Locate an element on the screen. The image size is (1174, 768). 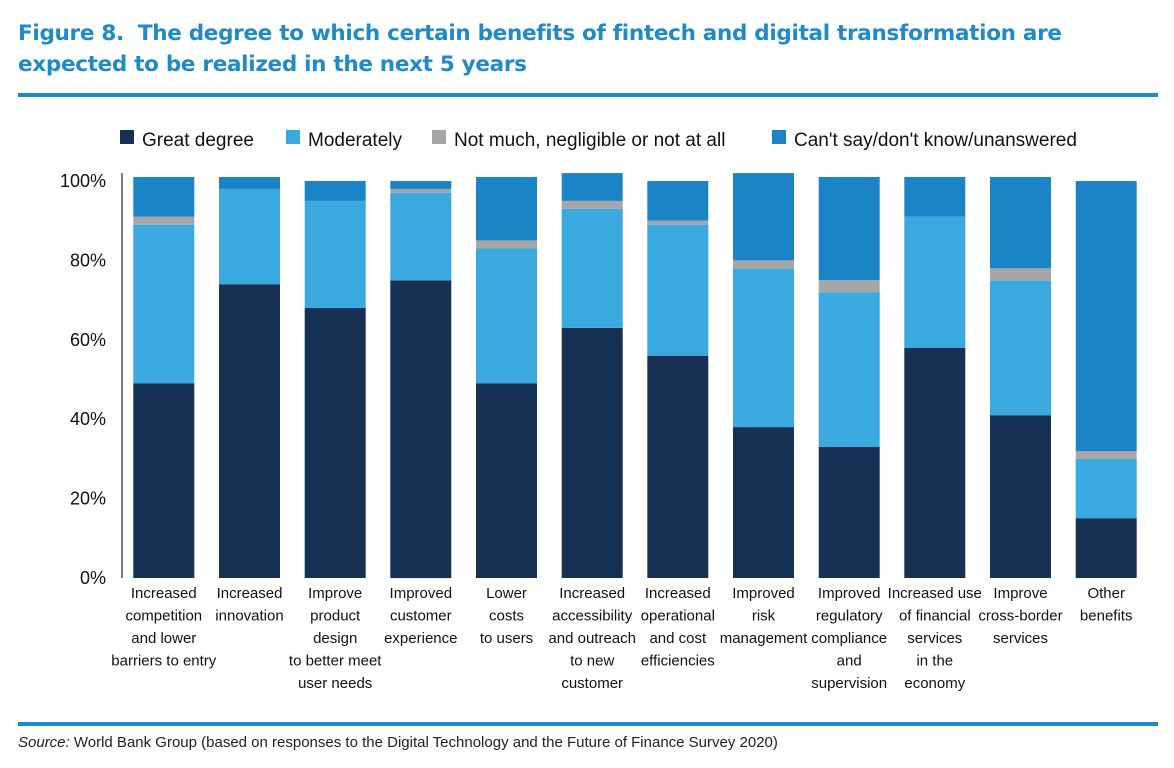
bottom-divider is located at coordinates (588, 724).